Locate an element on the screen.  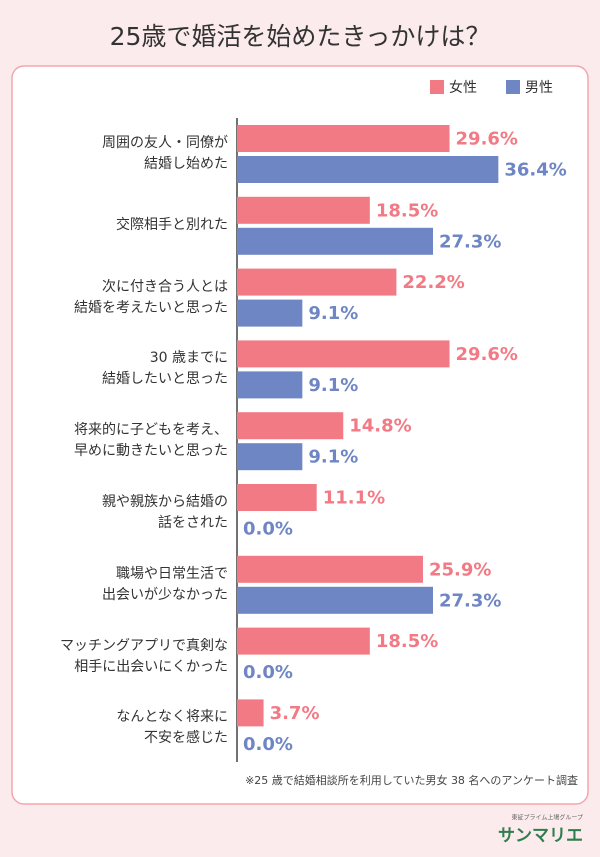
category-label: マッチングアプリで真剣な 相手に出会いにくかった is located at coordinates (144, 656).